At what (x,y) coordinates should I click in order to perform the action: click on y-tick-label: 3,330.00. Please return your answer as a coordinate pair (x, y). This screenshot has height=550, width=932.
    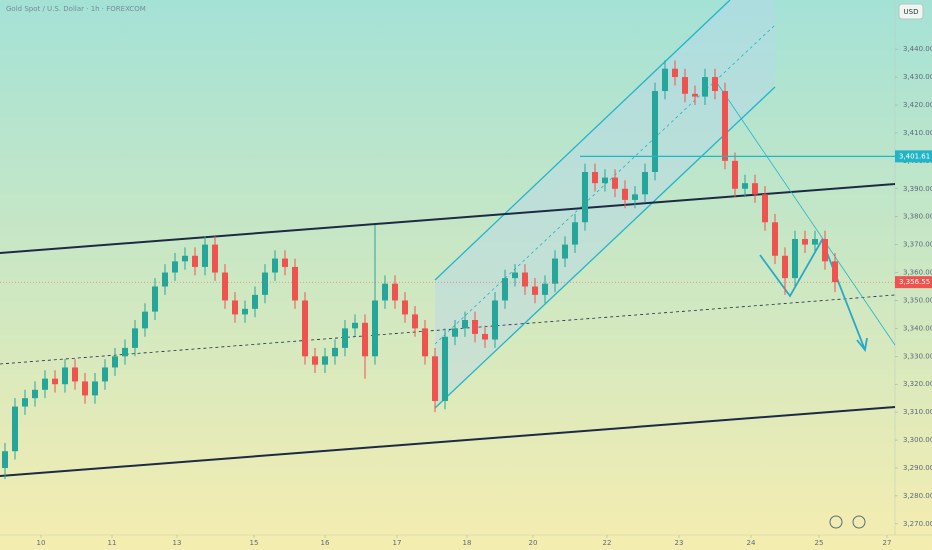
    Looking at the image, I should click on (917, 356).